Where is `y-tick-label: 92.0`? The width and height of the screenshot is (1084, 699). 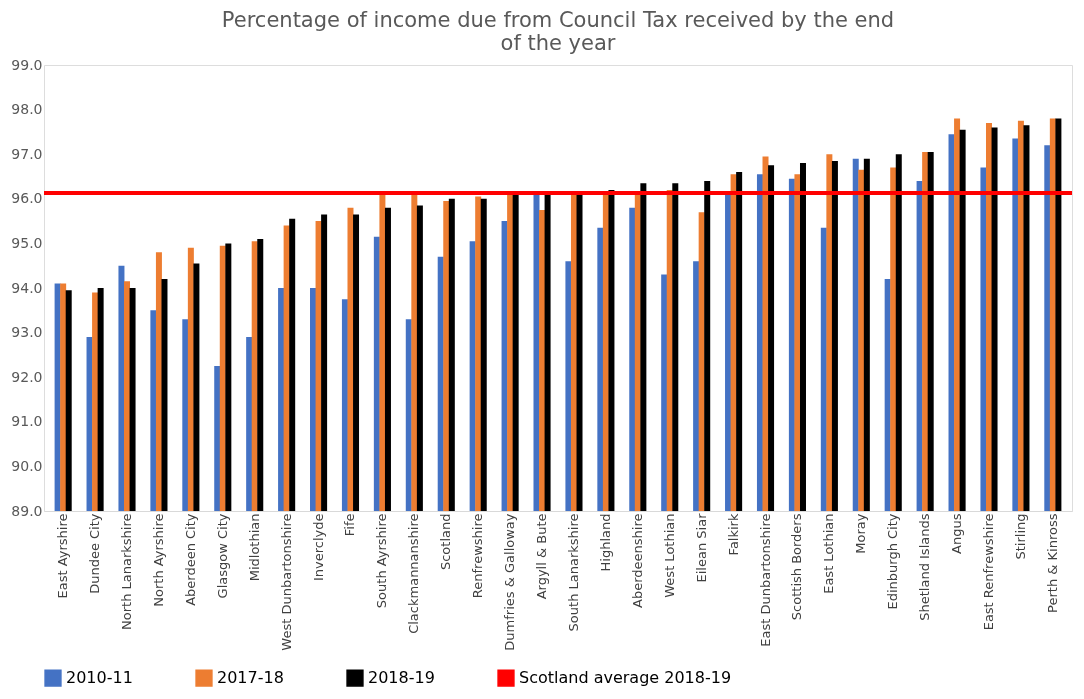
y-tick-label: 92.0 is located at coordinates (27, 376).